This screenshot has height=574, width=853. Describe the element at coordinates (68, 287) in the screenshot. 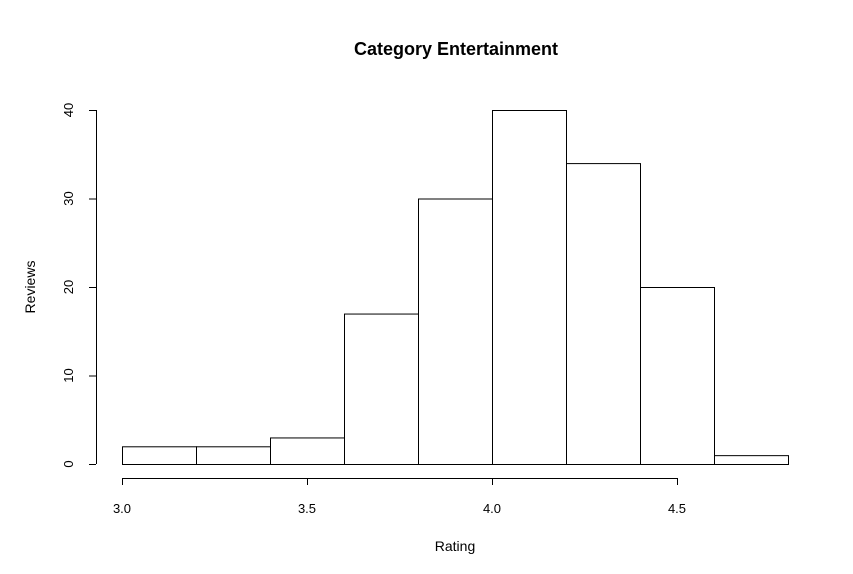

I see `y-tick-label-2: 20` at that location.